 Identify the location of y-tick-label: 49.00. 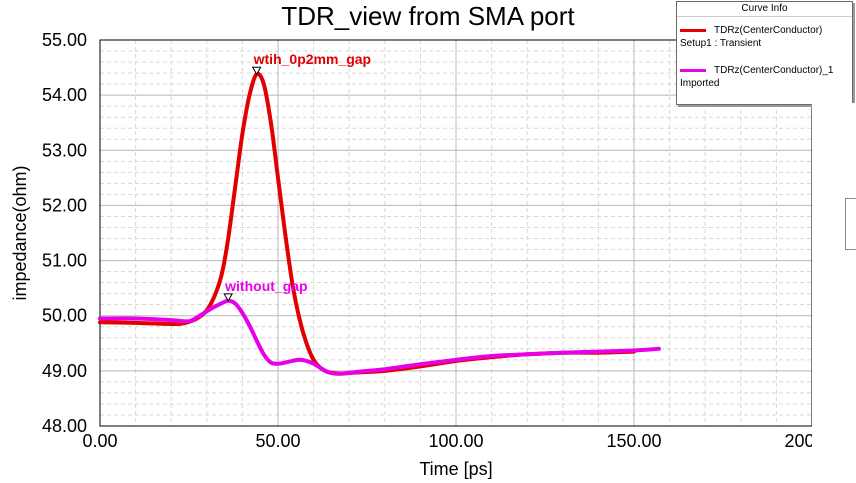
(64, 371).